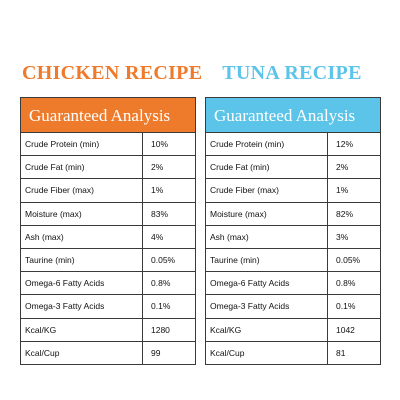  I want to click on table-row: Kcal/KG 1042, so click(293, 330).